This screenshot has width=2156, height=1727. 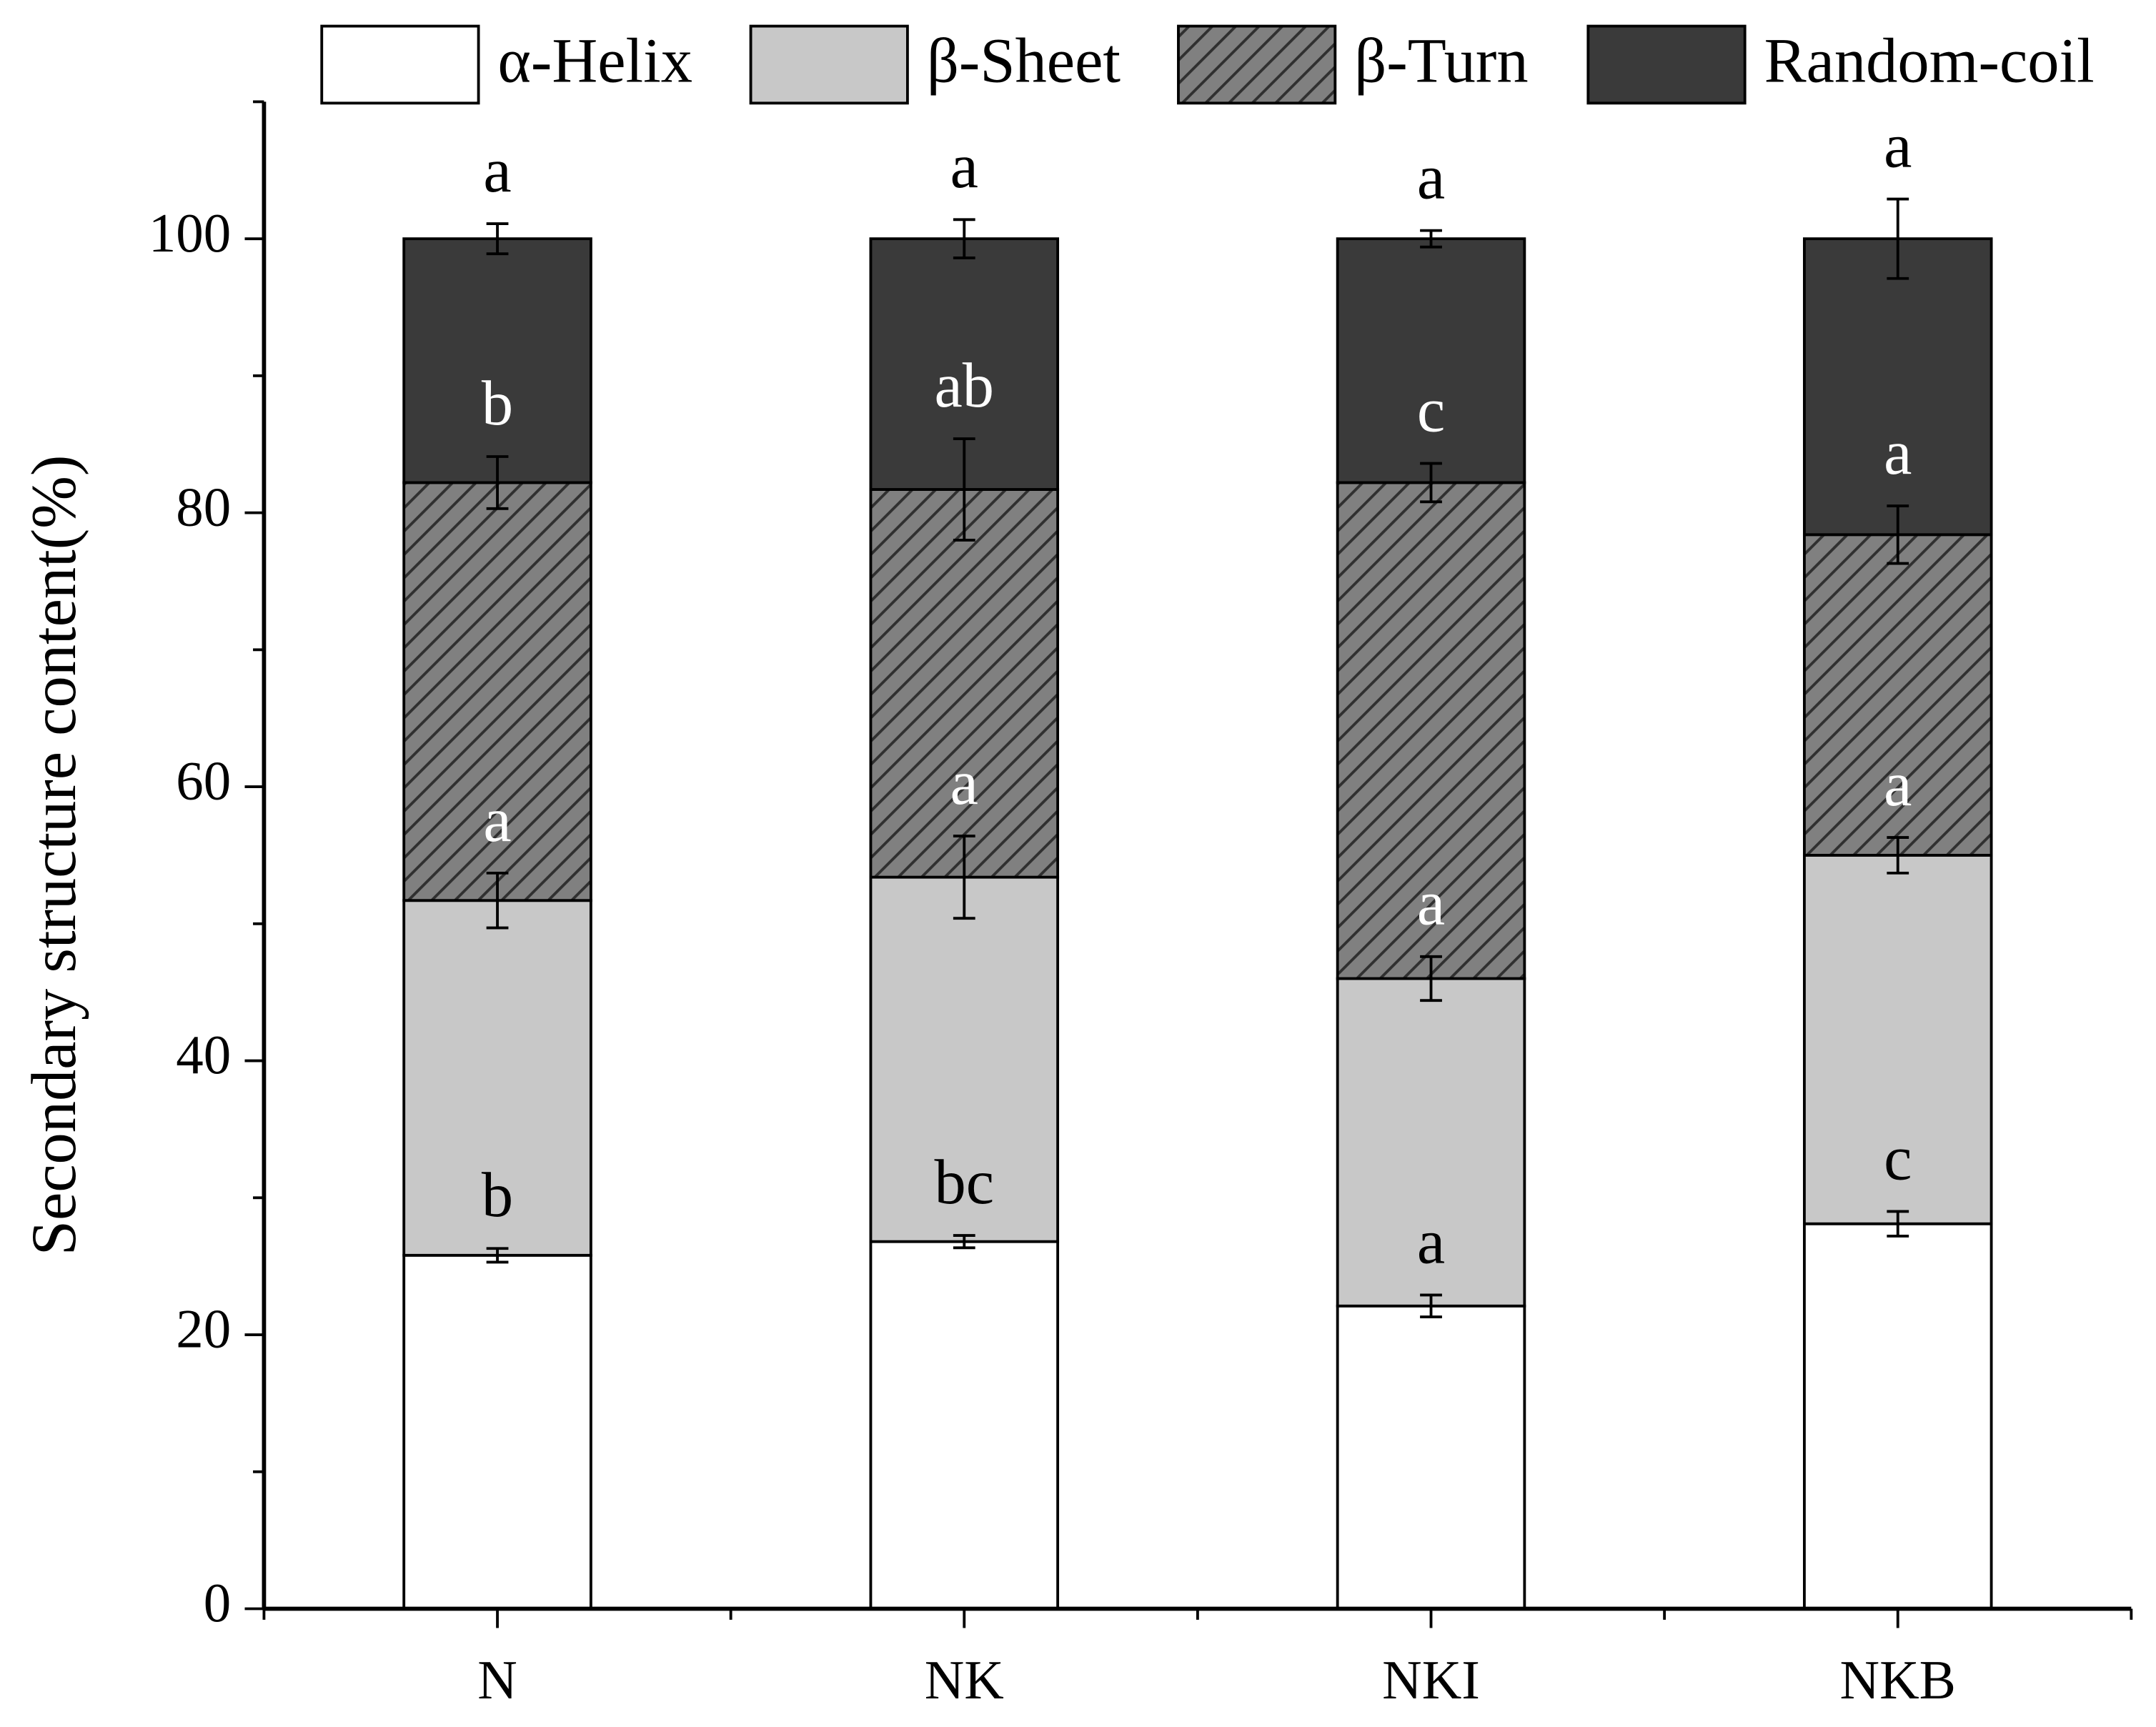 I want to click on y-tick-label: 80, so click(x=204, y=506).